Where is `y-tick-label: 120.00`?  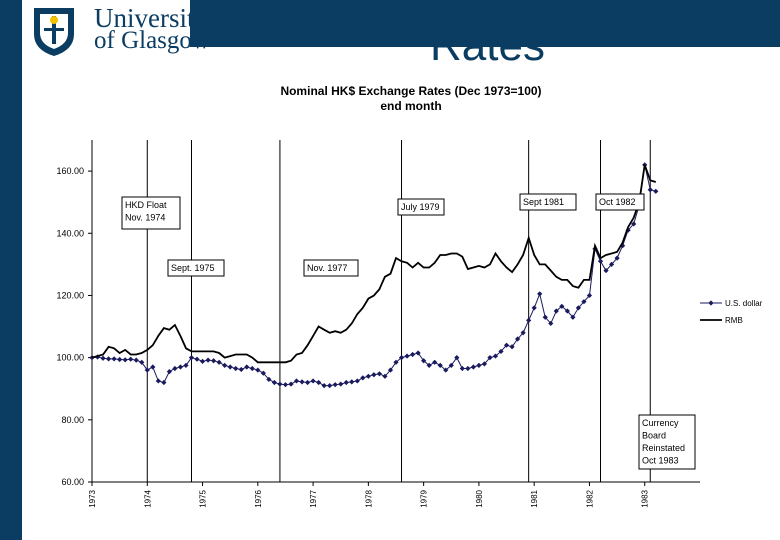 y-tick-label: 120.00 is located at coordinates (70, 295).